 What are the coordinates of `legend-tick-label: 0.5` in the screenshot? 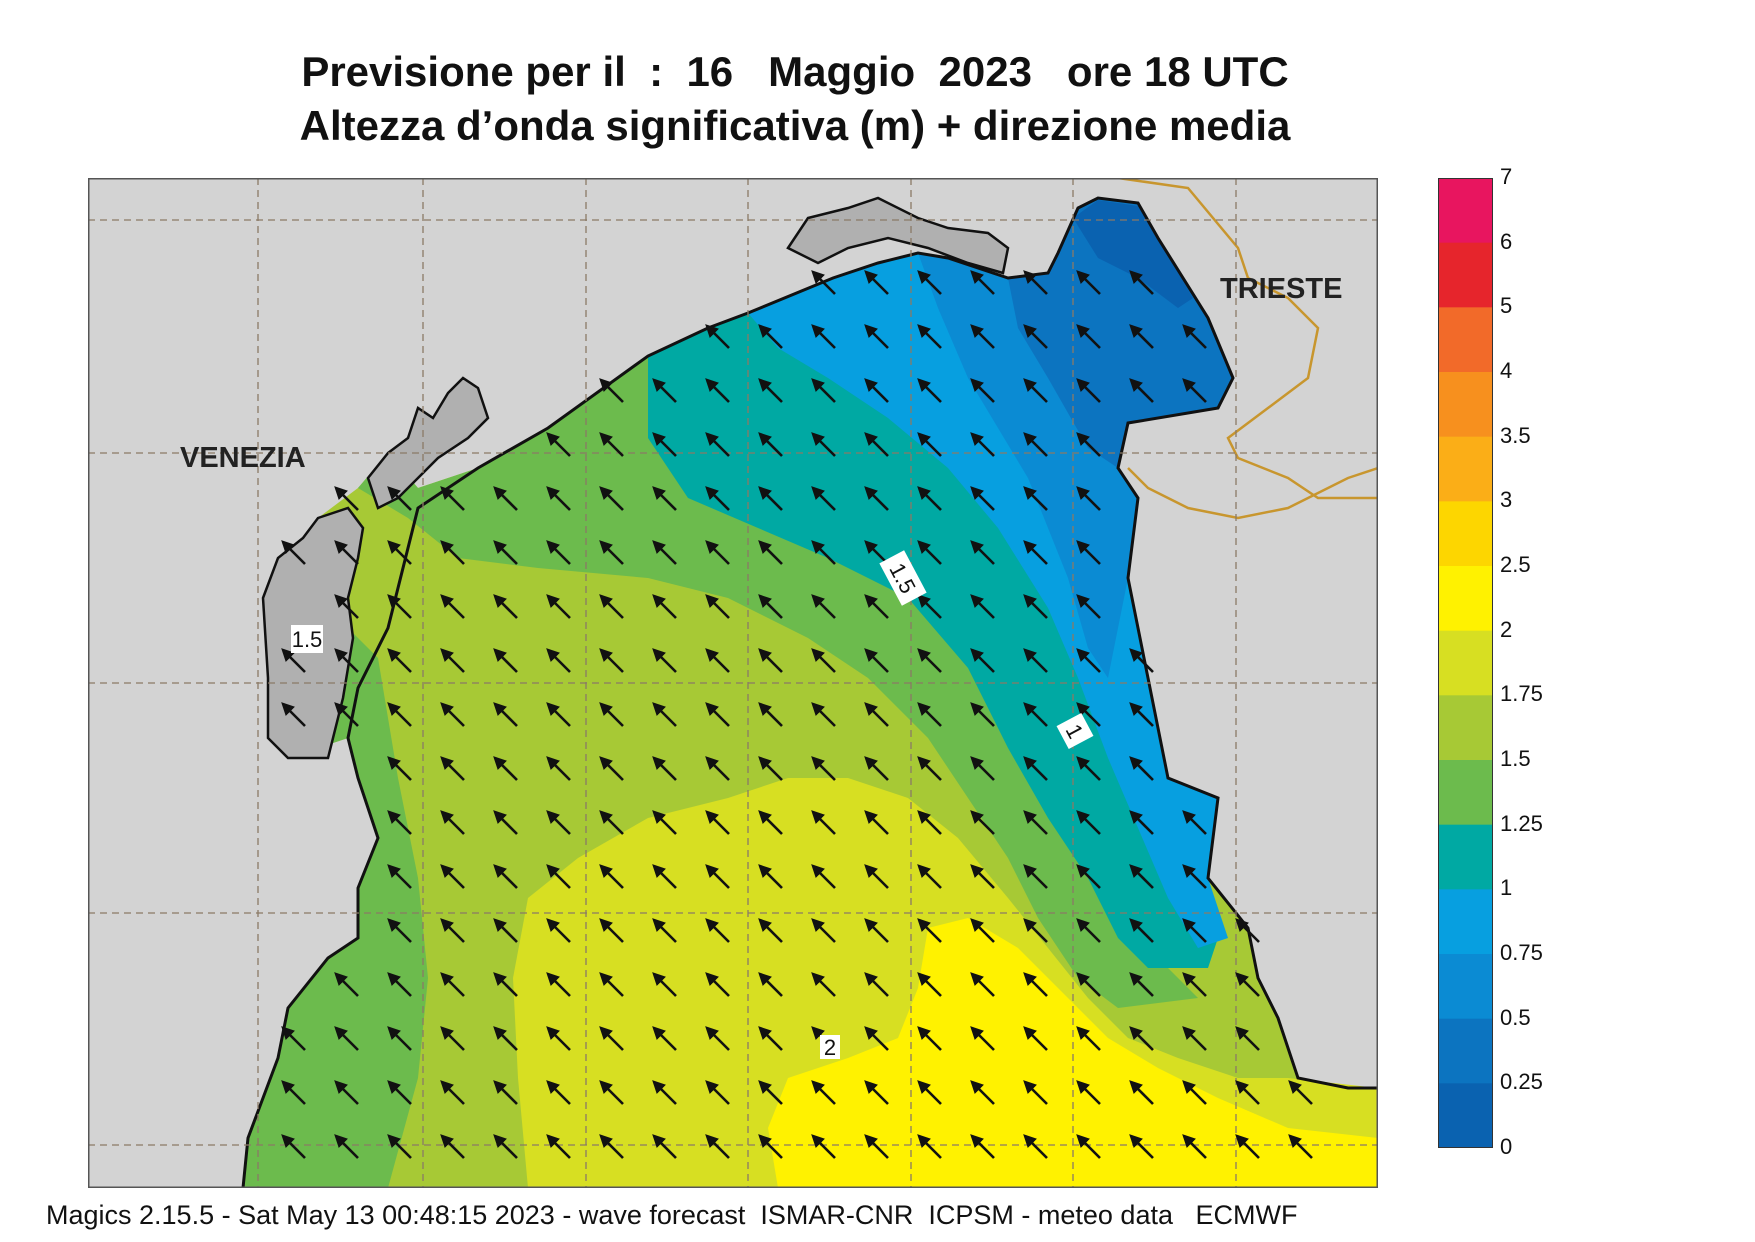 It's located at (1515, 1017).